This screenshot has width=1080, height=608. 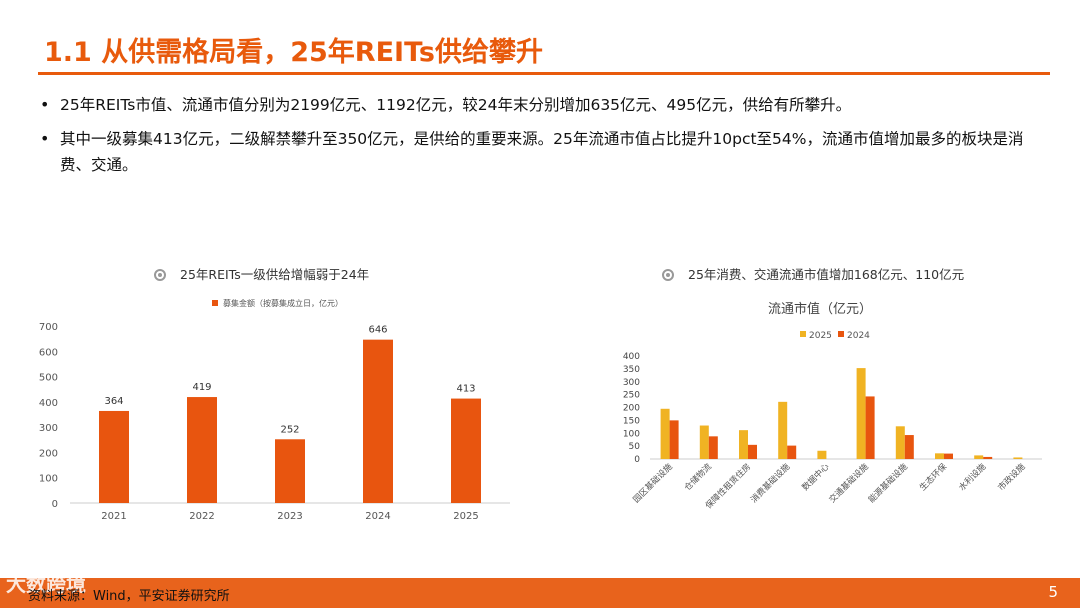 What do you see at coordinates (635, 447) in the screenshot?
I see `y-tick-label: 50` at bounding box center [635, 447].